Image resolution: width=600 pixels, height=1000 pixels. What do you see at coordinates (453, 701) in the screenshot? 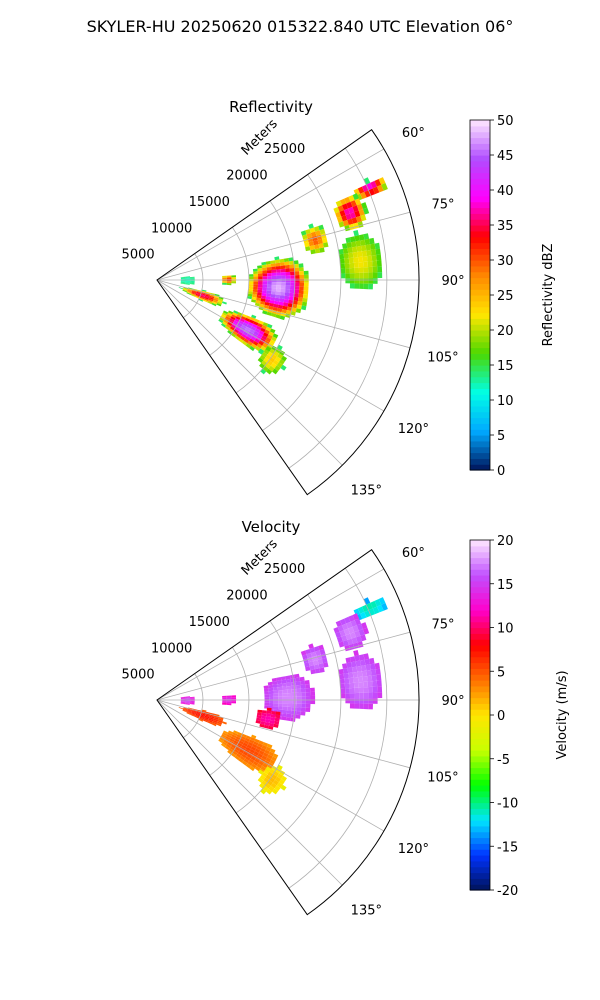
I see `azimuth-tick-label: 90°` at bounding box center [453, 701].